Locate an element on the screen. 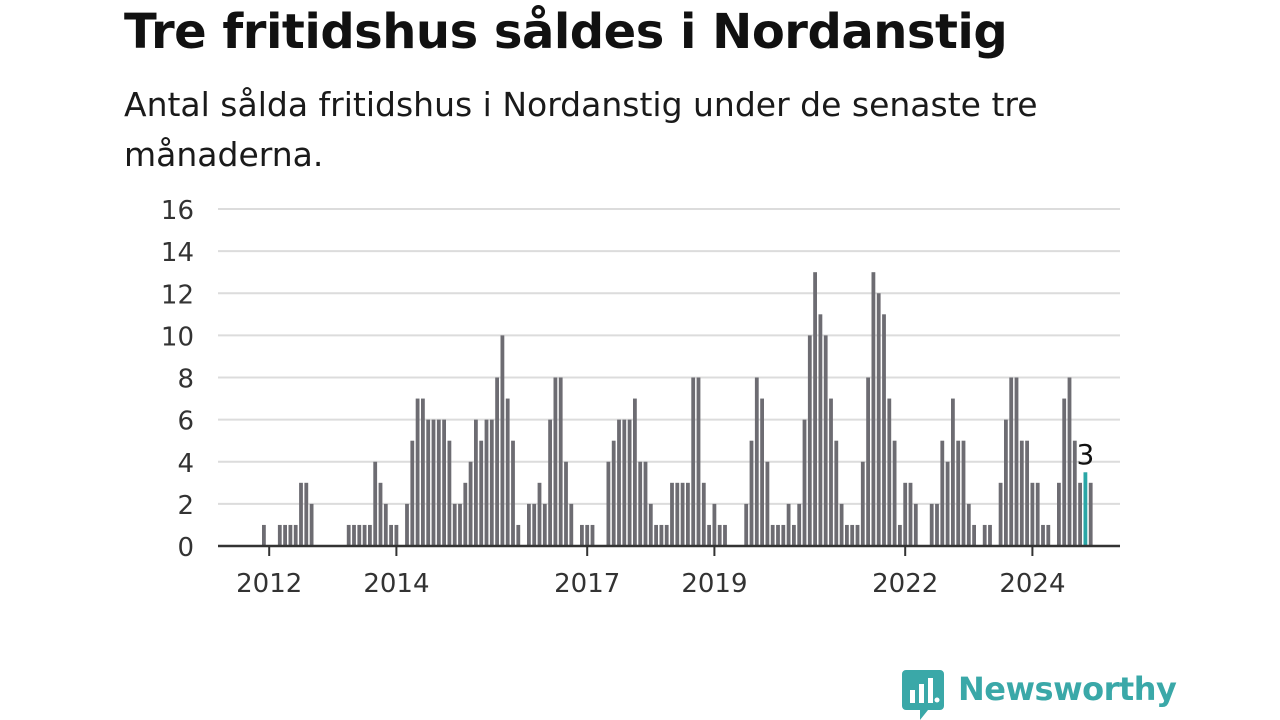 This screenshot has height=720, width=1280. x-axis-tick-labels: 2012 2014 2017 2019 2022 2024 is located at coordinates (650, 584).